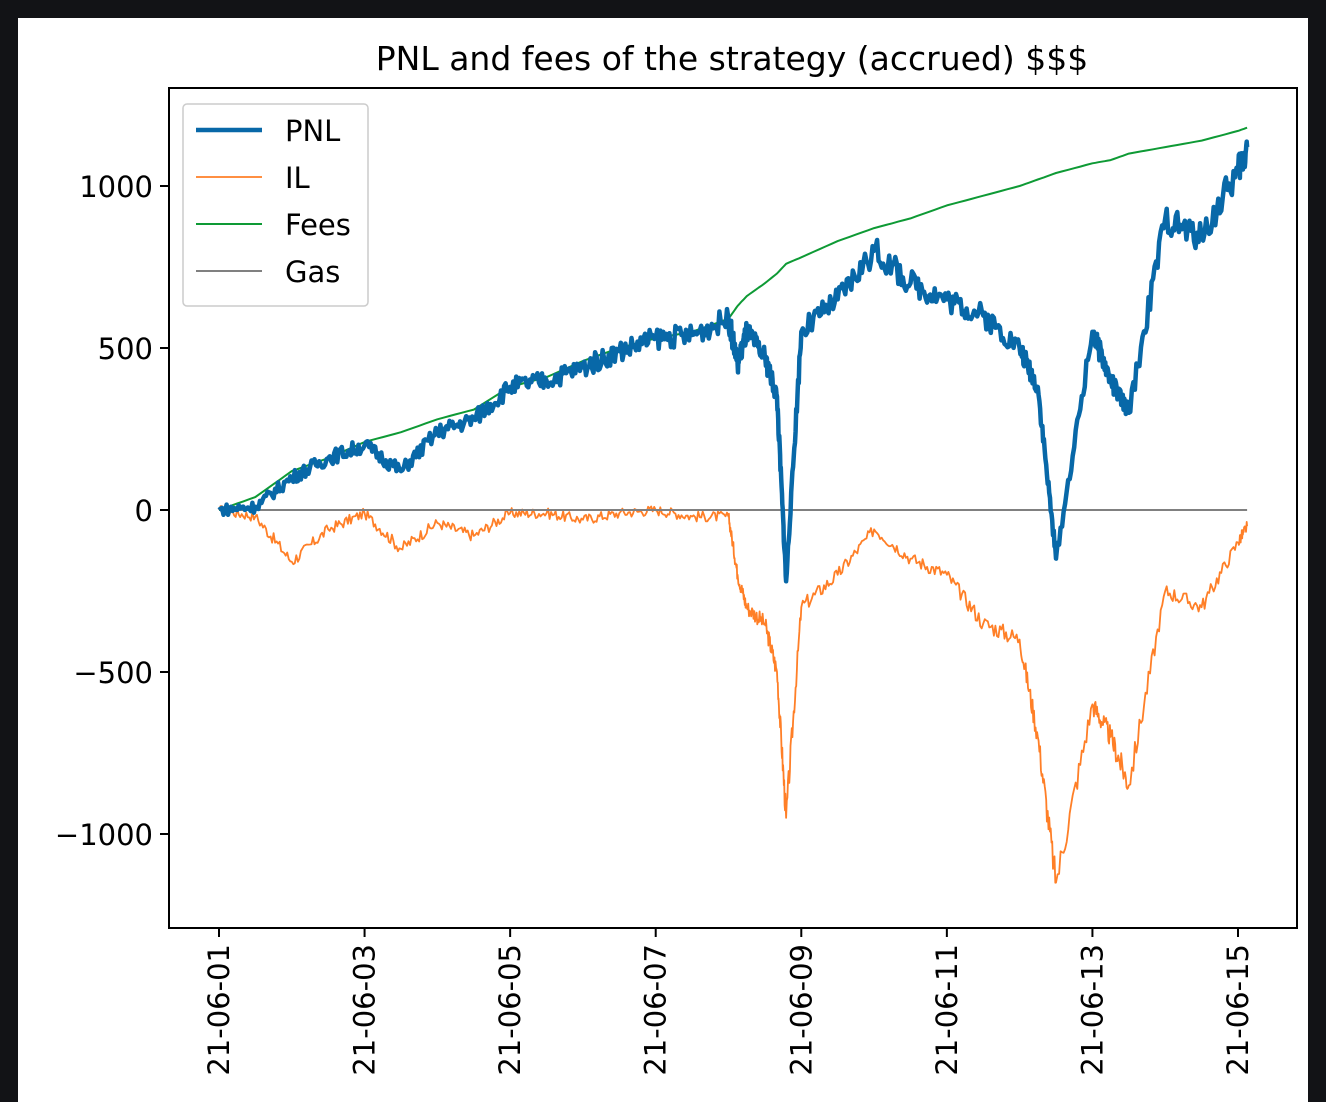 The image size is (1326, 1102). I want to click on x-tick-label: 21-06-09, so click(801, 1010).